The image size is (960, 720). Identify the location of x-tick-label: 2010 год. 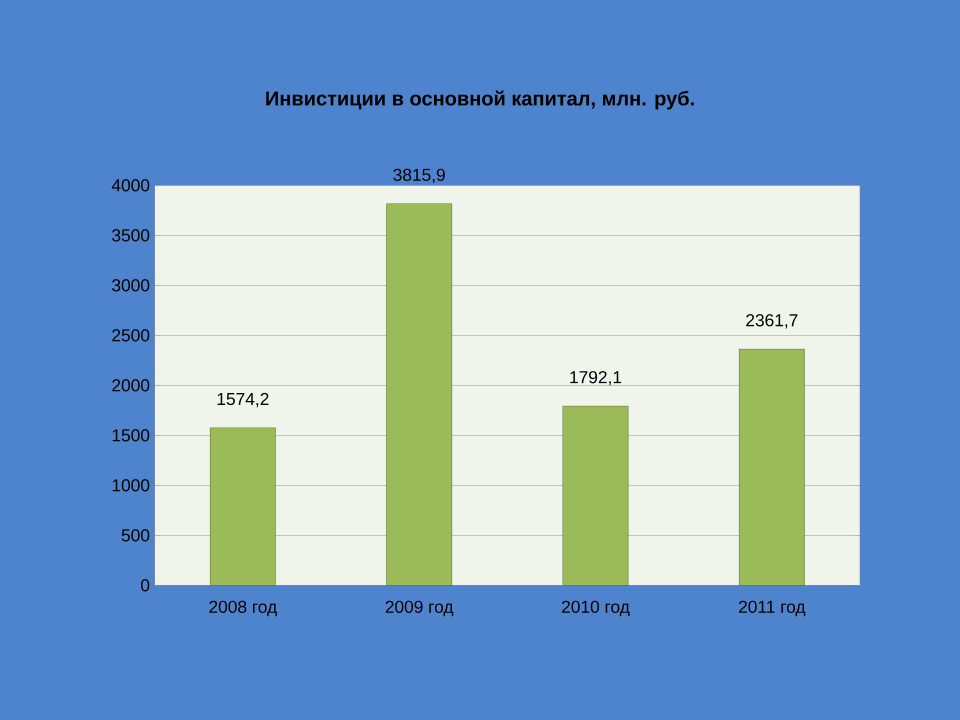
(596, 608).